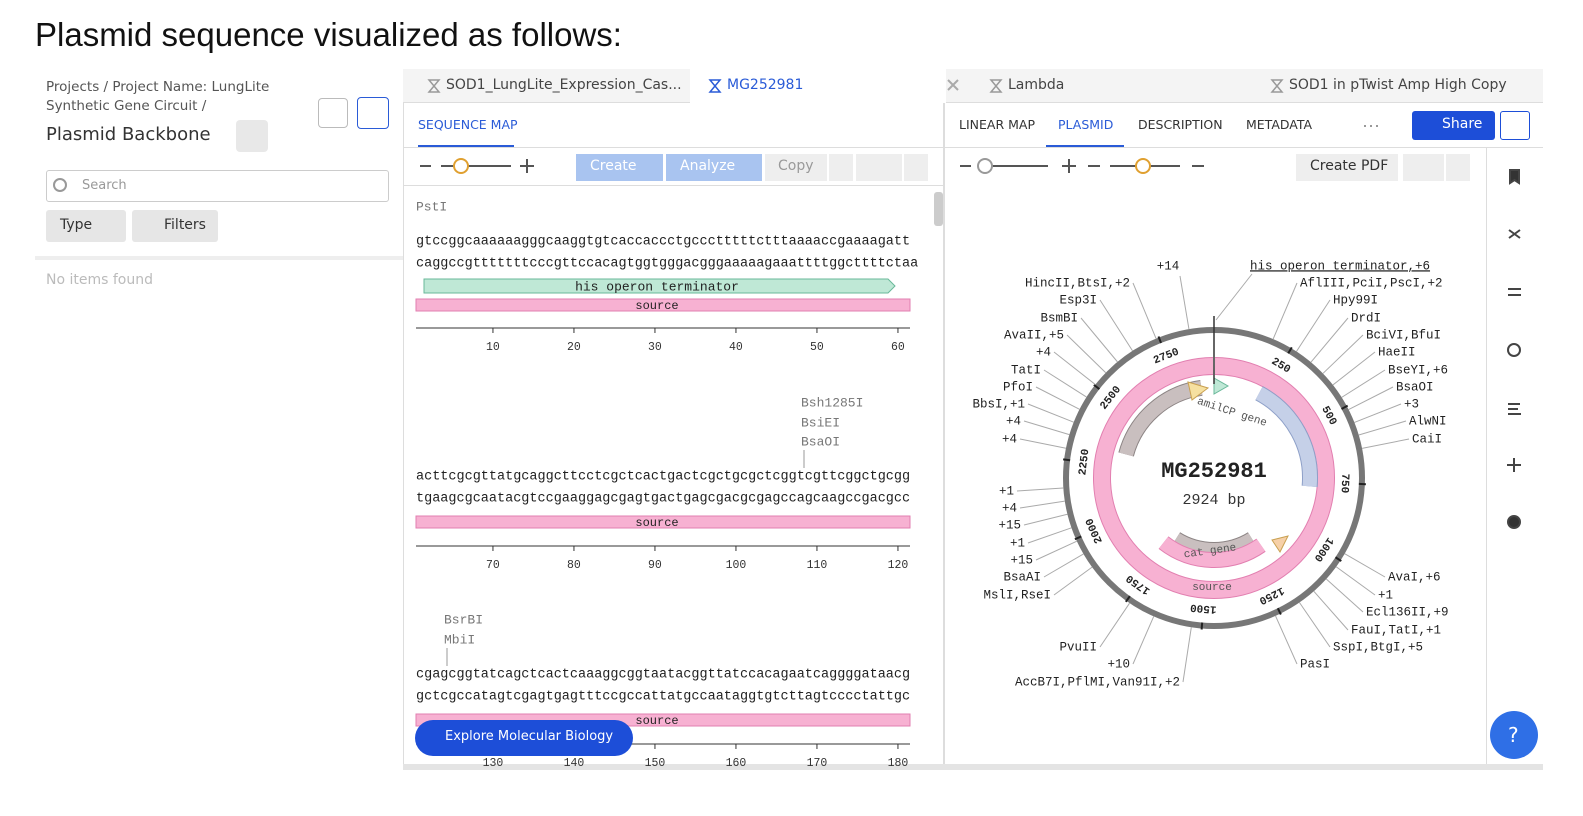  Describe the element at coordinates (1347, 167) in the screenshot. I see `create-pdf-button` at that location.